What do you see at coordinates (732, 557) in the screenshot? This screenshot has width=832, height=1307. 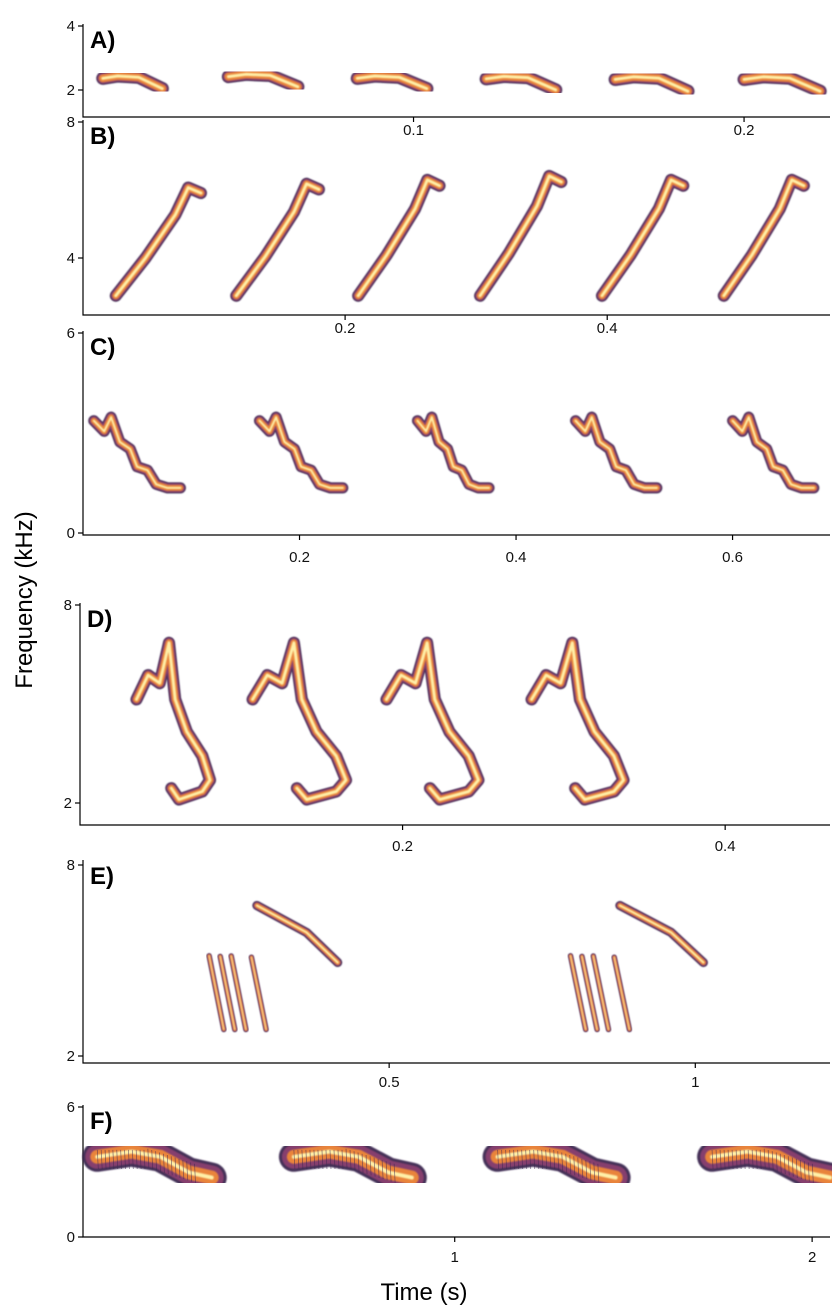 I see `x-tick-label: 0.6` at bounding box center [732, 557].